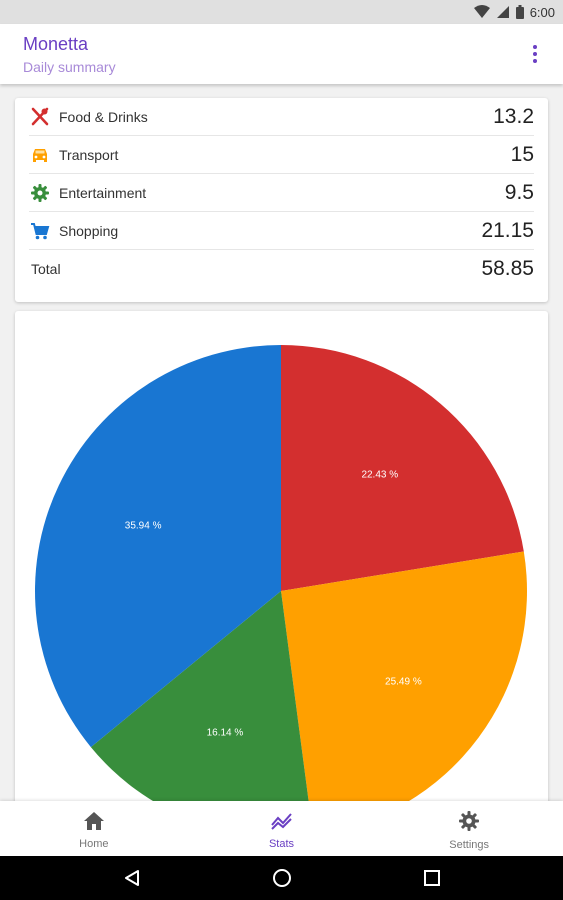  I want to click on total-value: 58.85, so click(507, 268).